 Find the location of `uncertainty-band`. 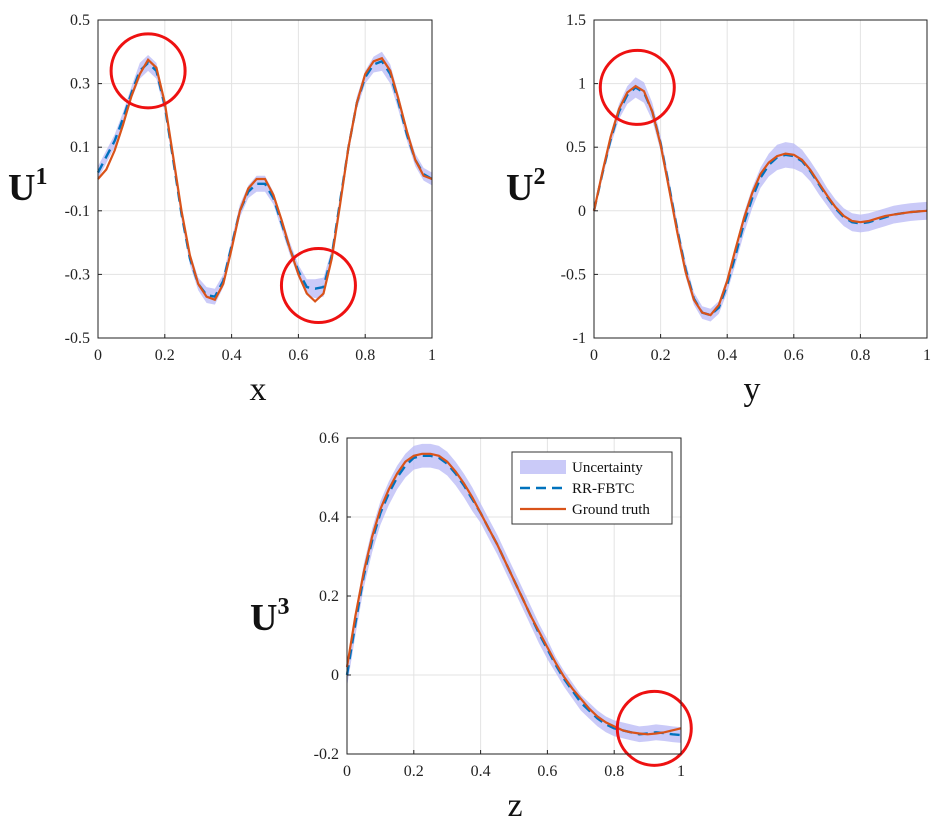

uncertainty-band is located at coordinates (760, 199).